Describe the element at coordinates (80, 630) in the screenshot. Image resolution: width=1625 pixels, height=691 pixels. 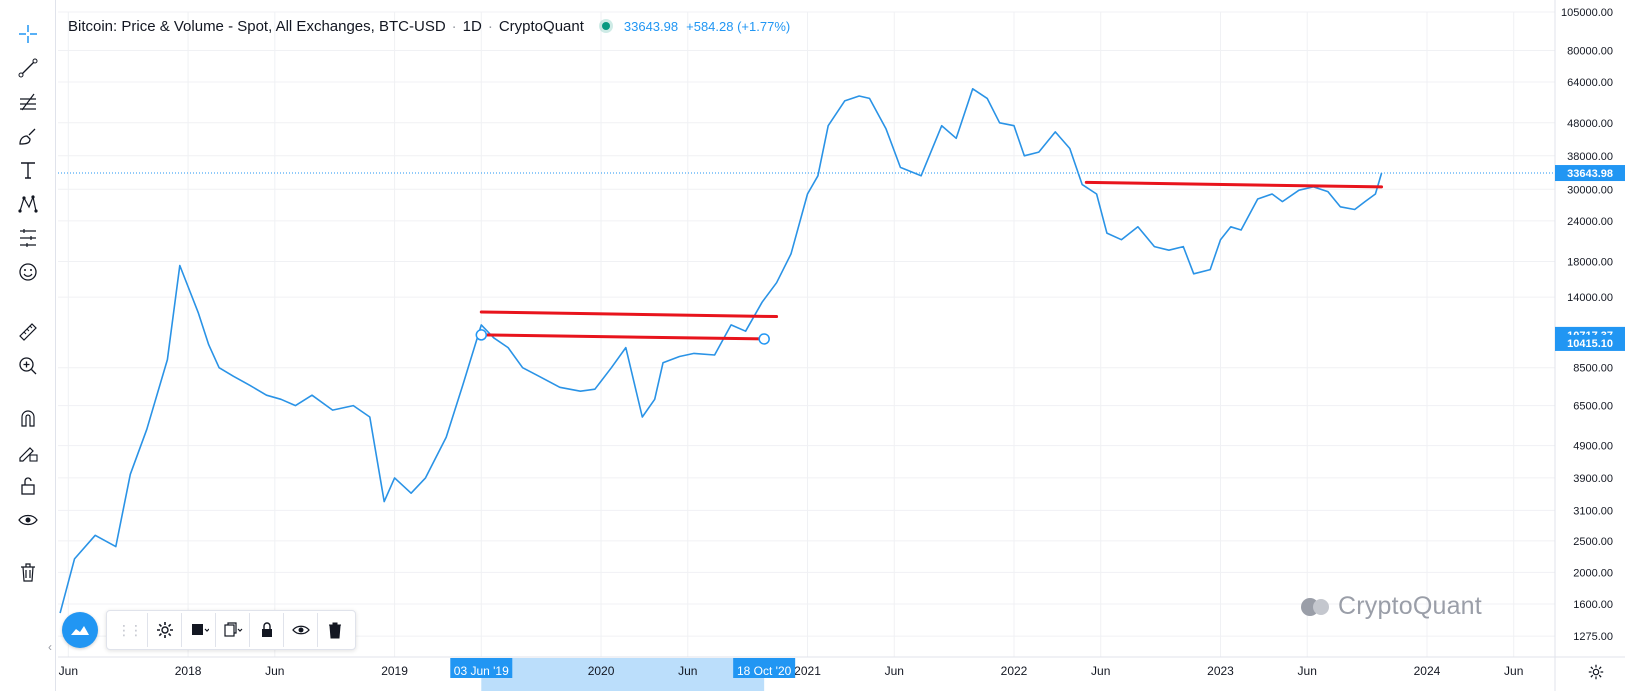
I see `cryptoquant-logo-button` at that location.